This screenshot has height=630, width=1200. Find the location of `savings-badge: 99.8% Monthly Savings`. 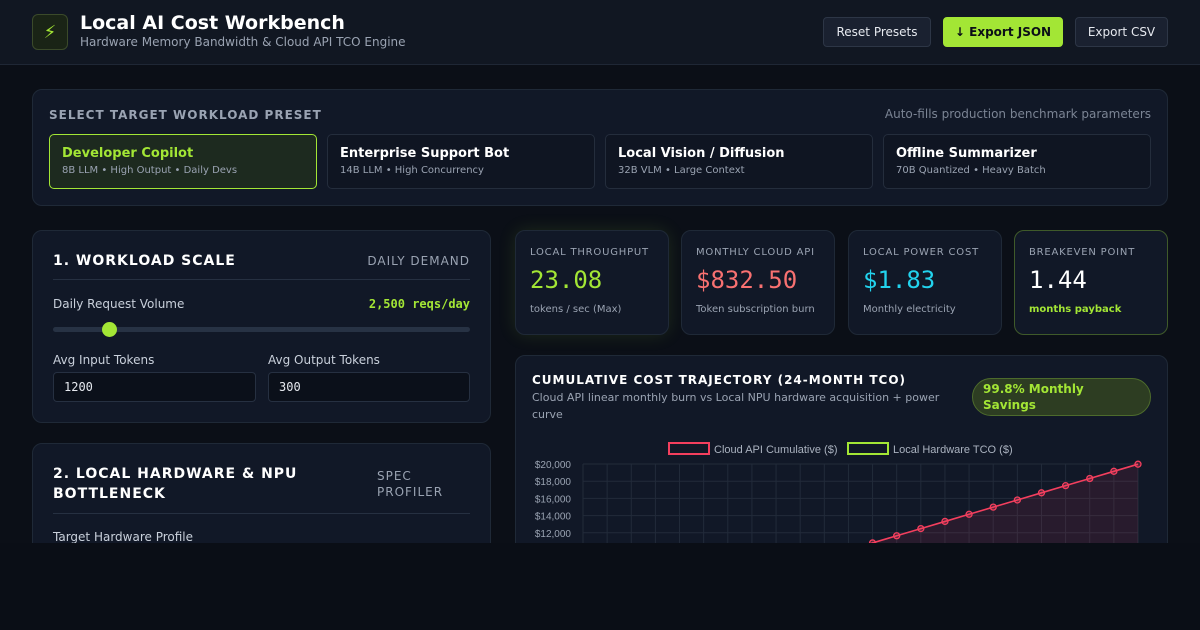

savings-badge: 99.8% Monthly Savings is located at coordinates (1061, 397).